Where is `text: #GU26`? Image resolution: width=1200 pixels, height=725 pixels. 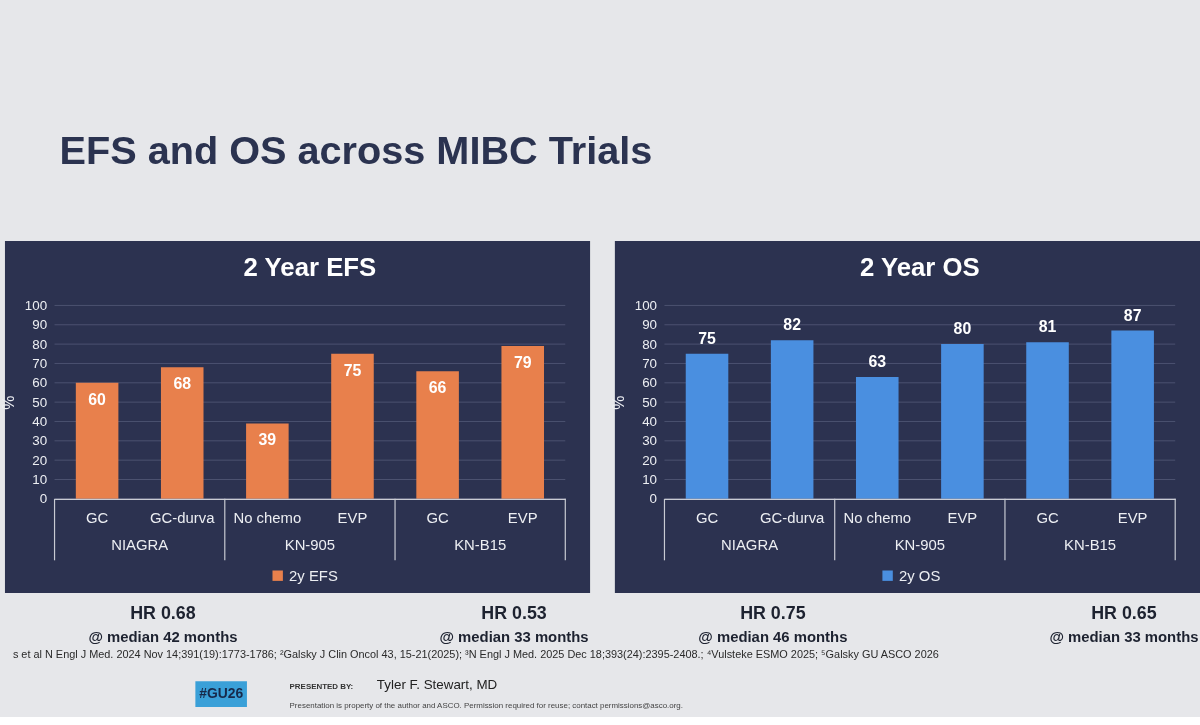 text: #GU26 is located at coordinates (221, 693).